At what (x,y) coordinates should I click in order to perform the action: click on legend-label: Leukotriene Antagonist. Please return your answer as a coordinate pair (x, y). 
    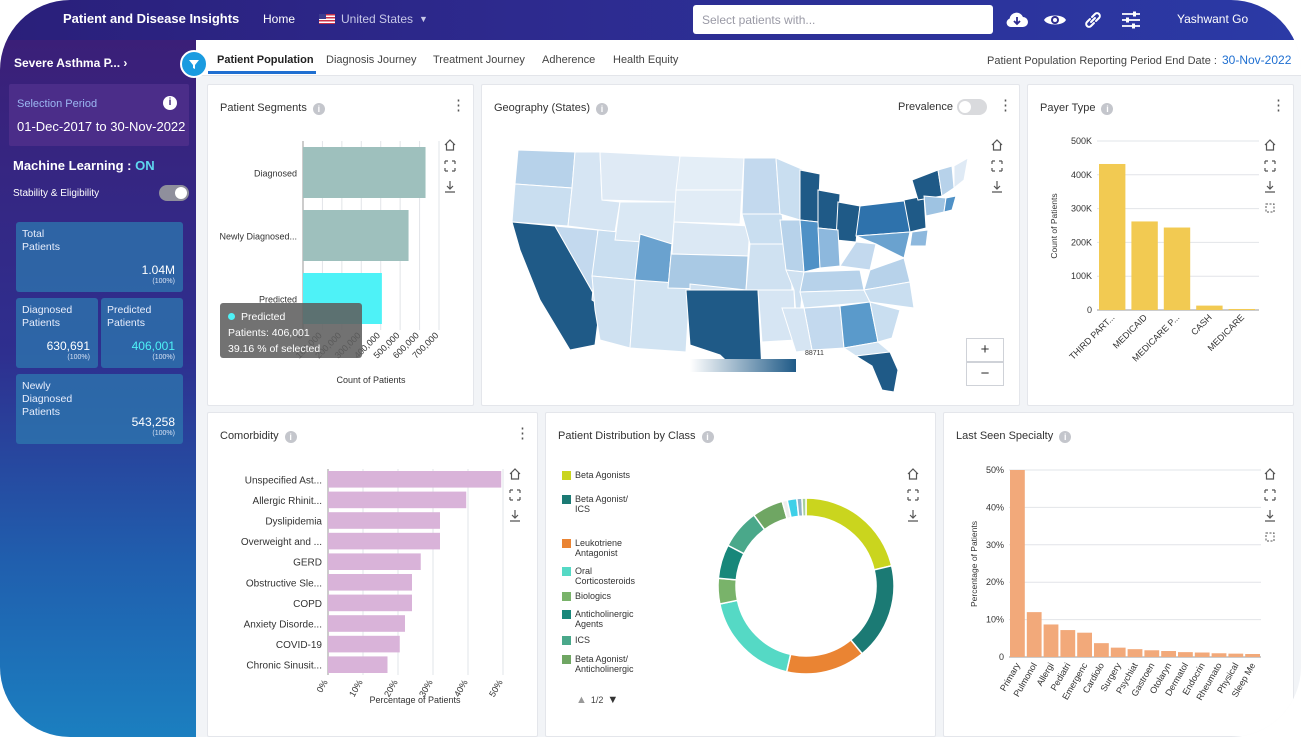
    Looking at the image, I should click on (599, 548).